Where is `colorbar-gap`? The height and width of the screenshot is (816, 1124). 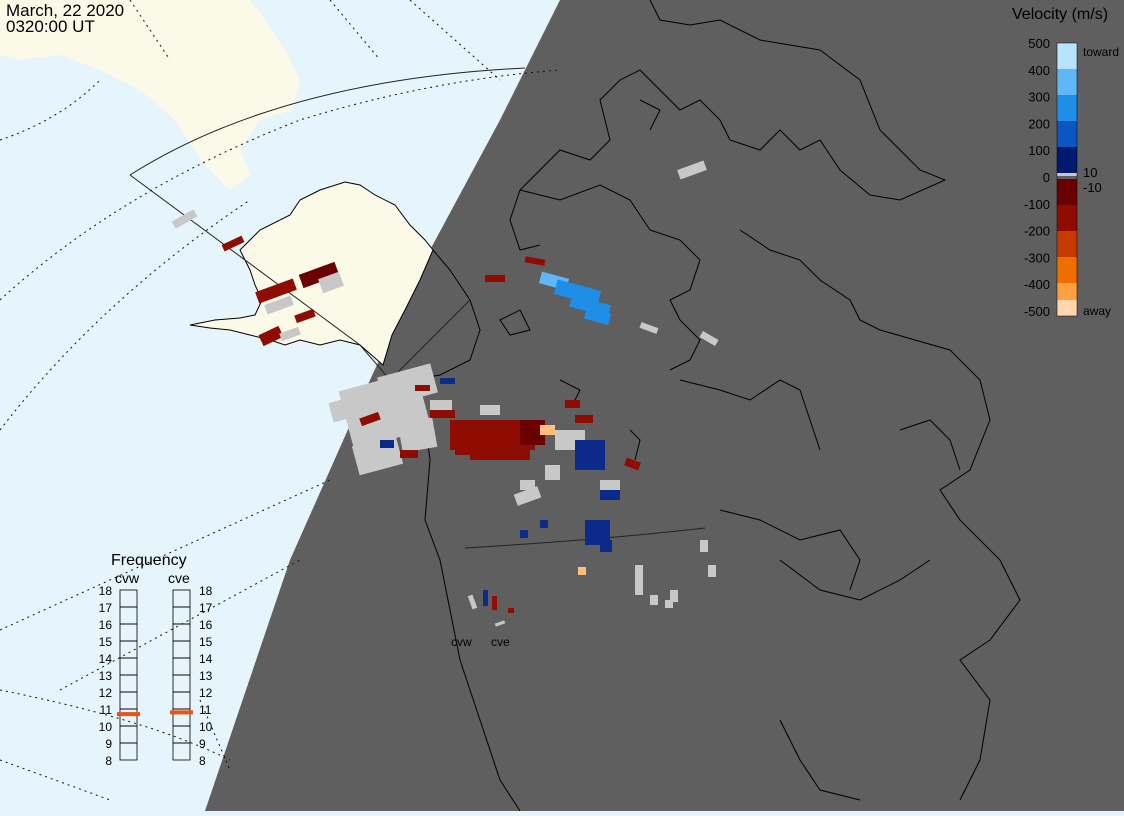
colorbar-gap is located at coordinates (1067, 177).